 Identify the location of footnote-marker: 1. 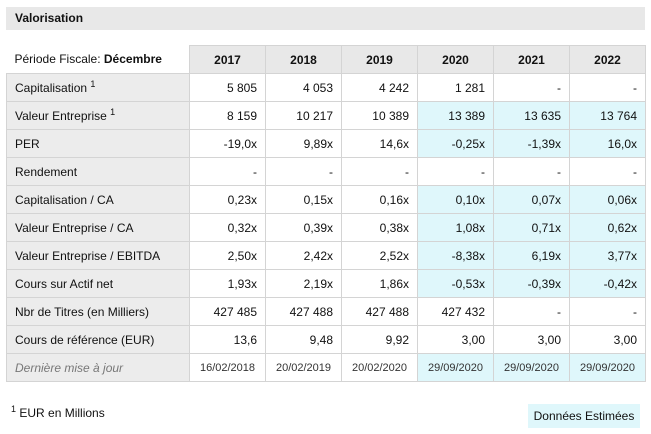
(14, 409).